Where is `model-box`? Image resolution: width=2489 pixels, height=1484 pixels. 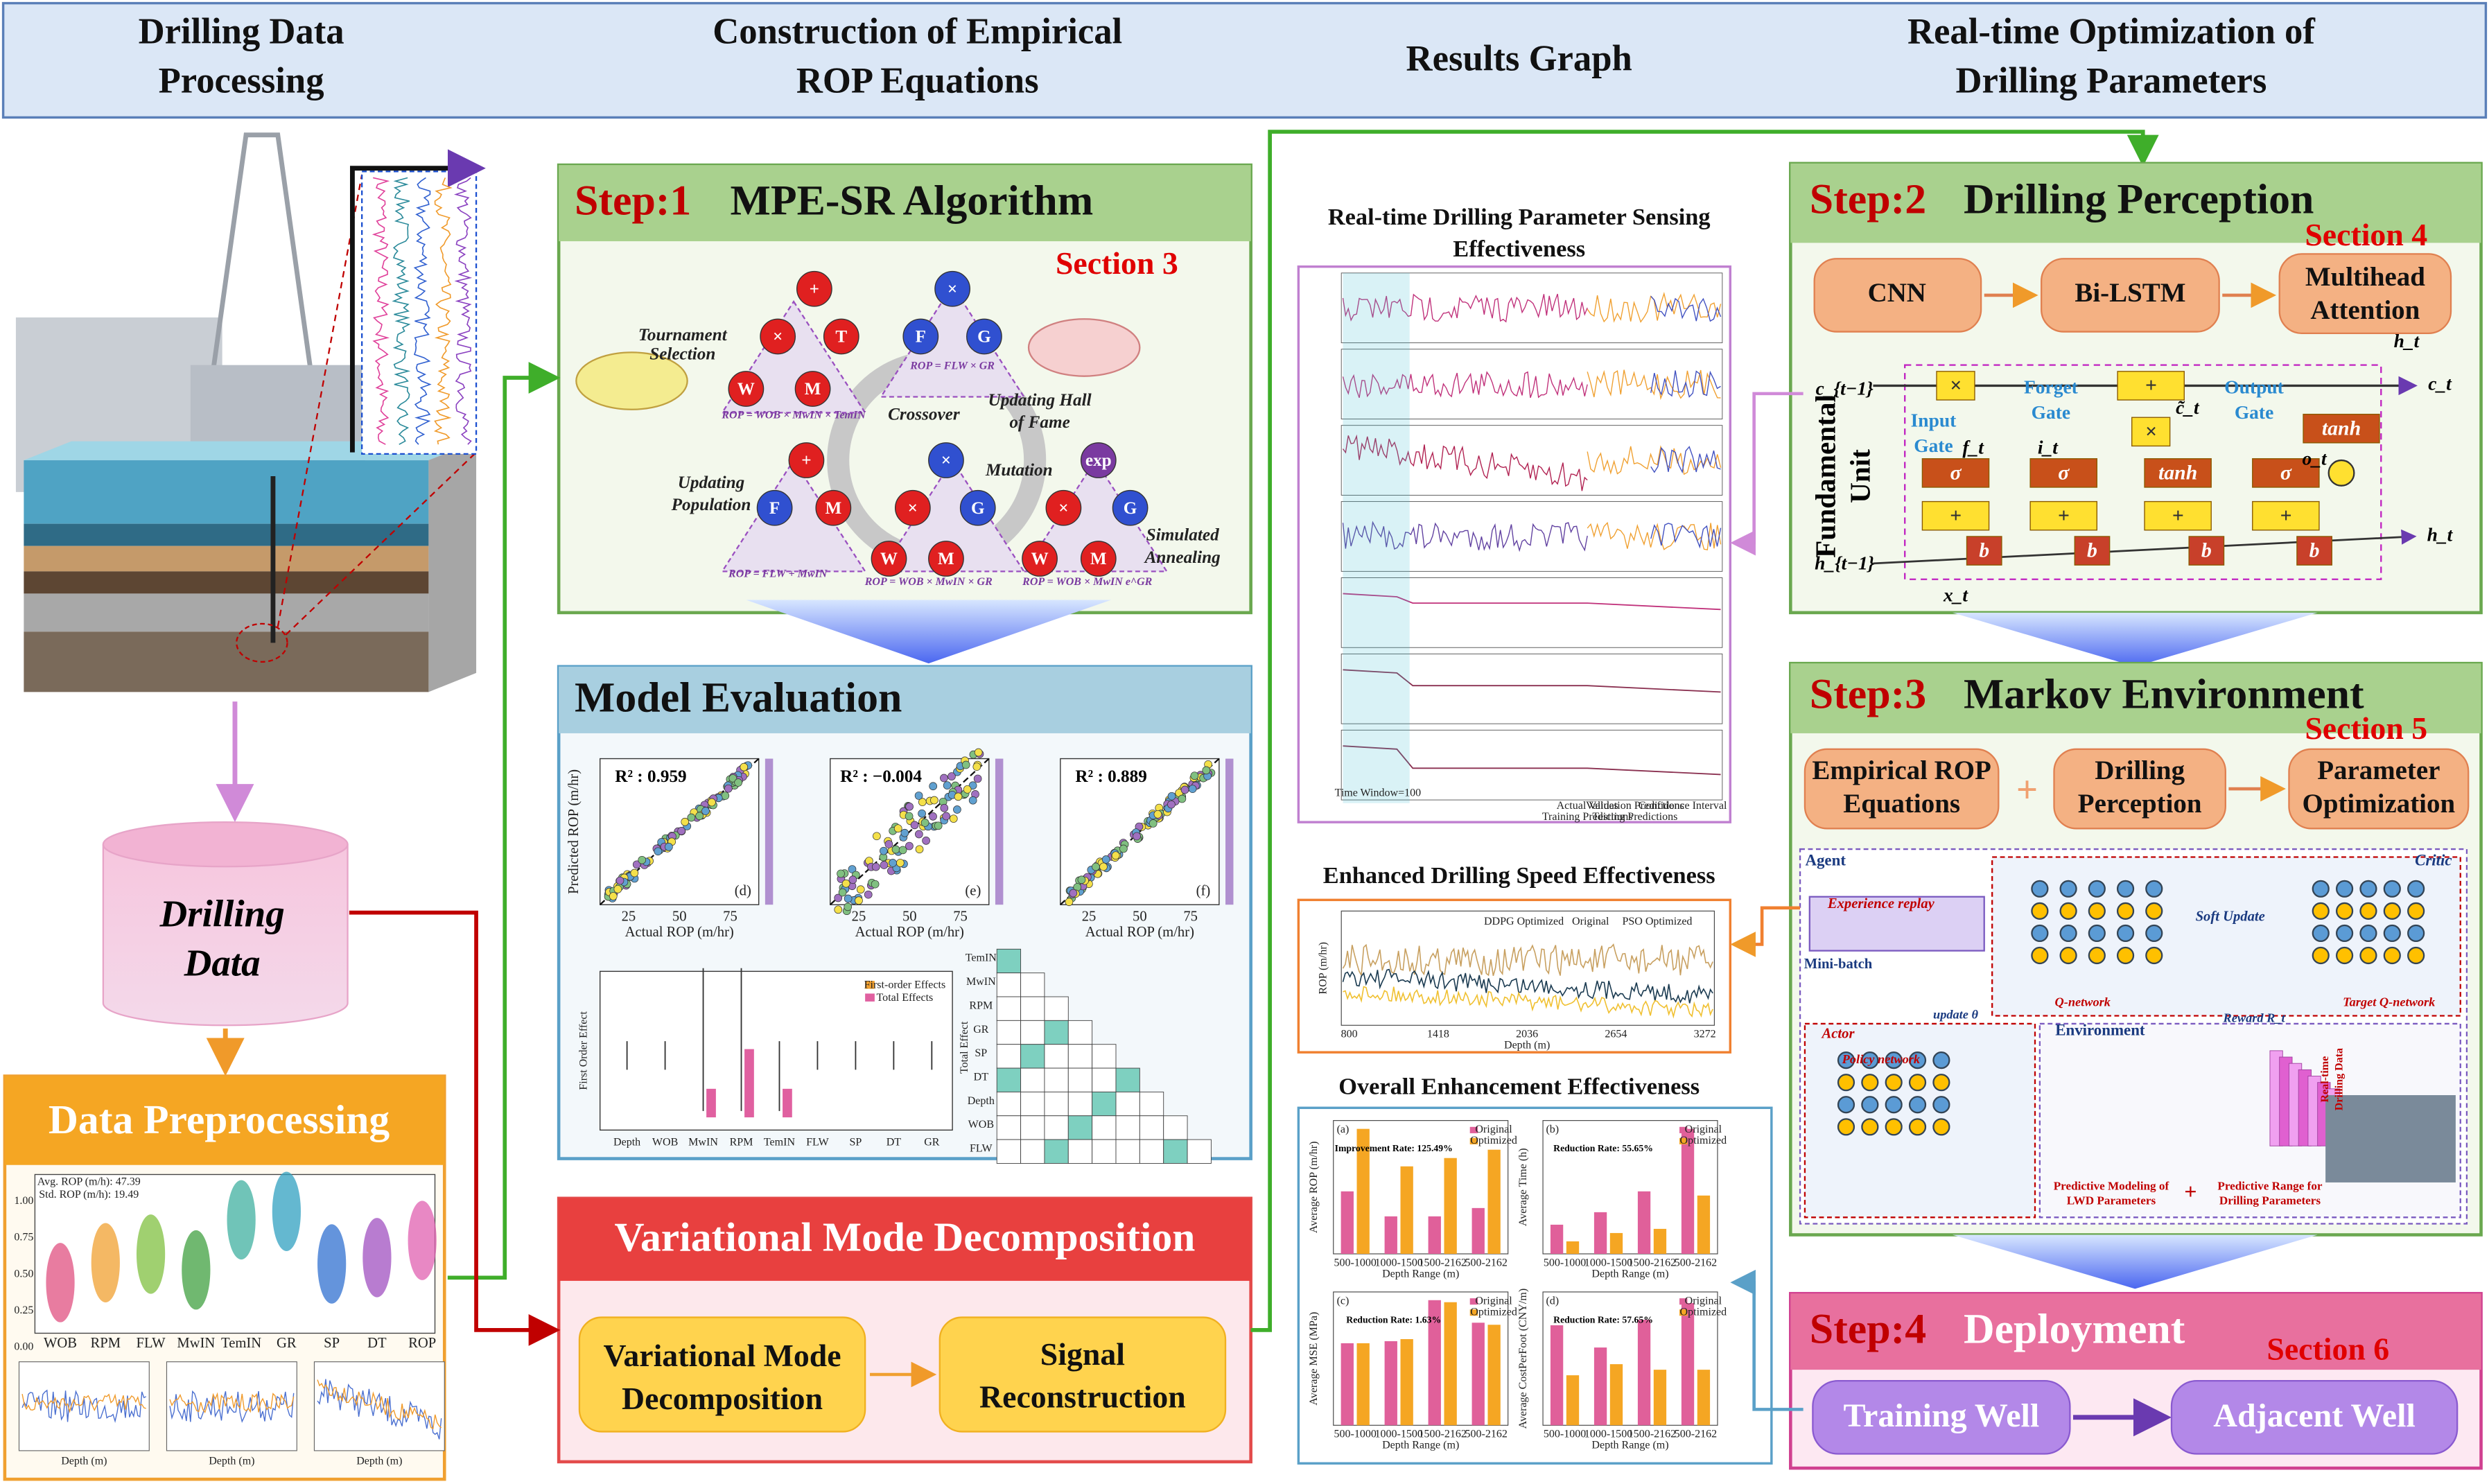
model-box is located at coordinates (2131, 295).